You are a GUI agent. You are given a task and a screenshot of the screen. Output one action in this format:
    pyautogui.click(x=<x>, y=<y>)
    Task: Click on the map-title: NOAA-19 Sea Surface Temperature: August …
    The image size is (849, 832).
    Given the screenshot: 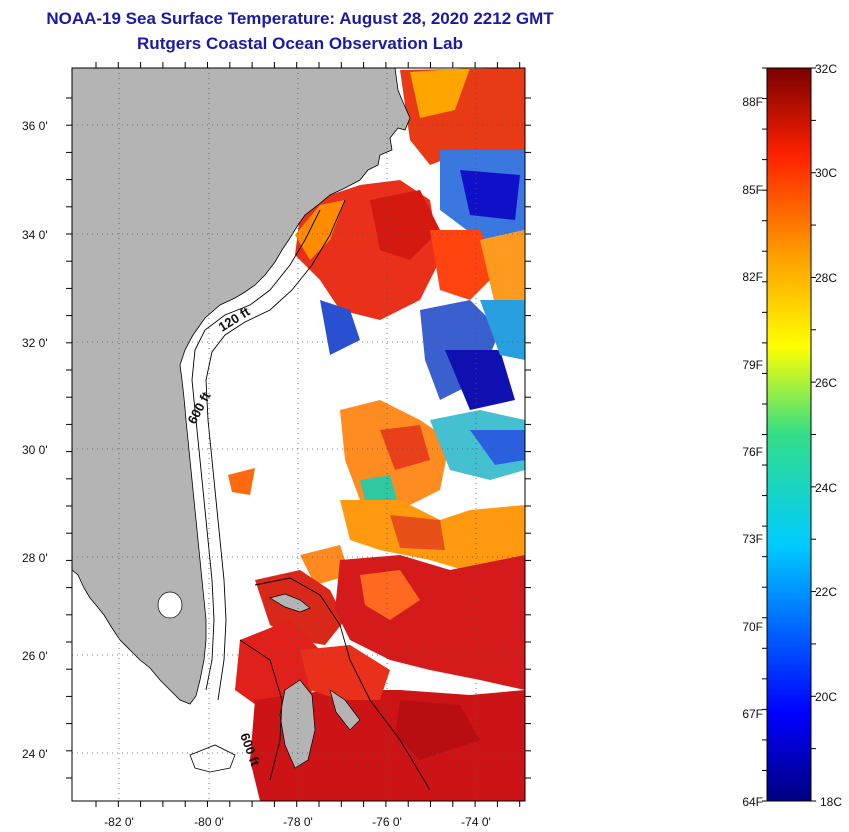 What is the action you would take?
    pyautogui.click(x=300, y=18)
    